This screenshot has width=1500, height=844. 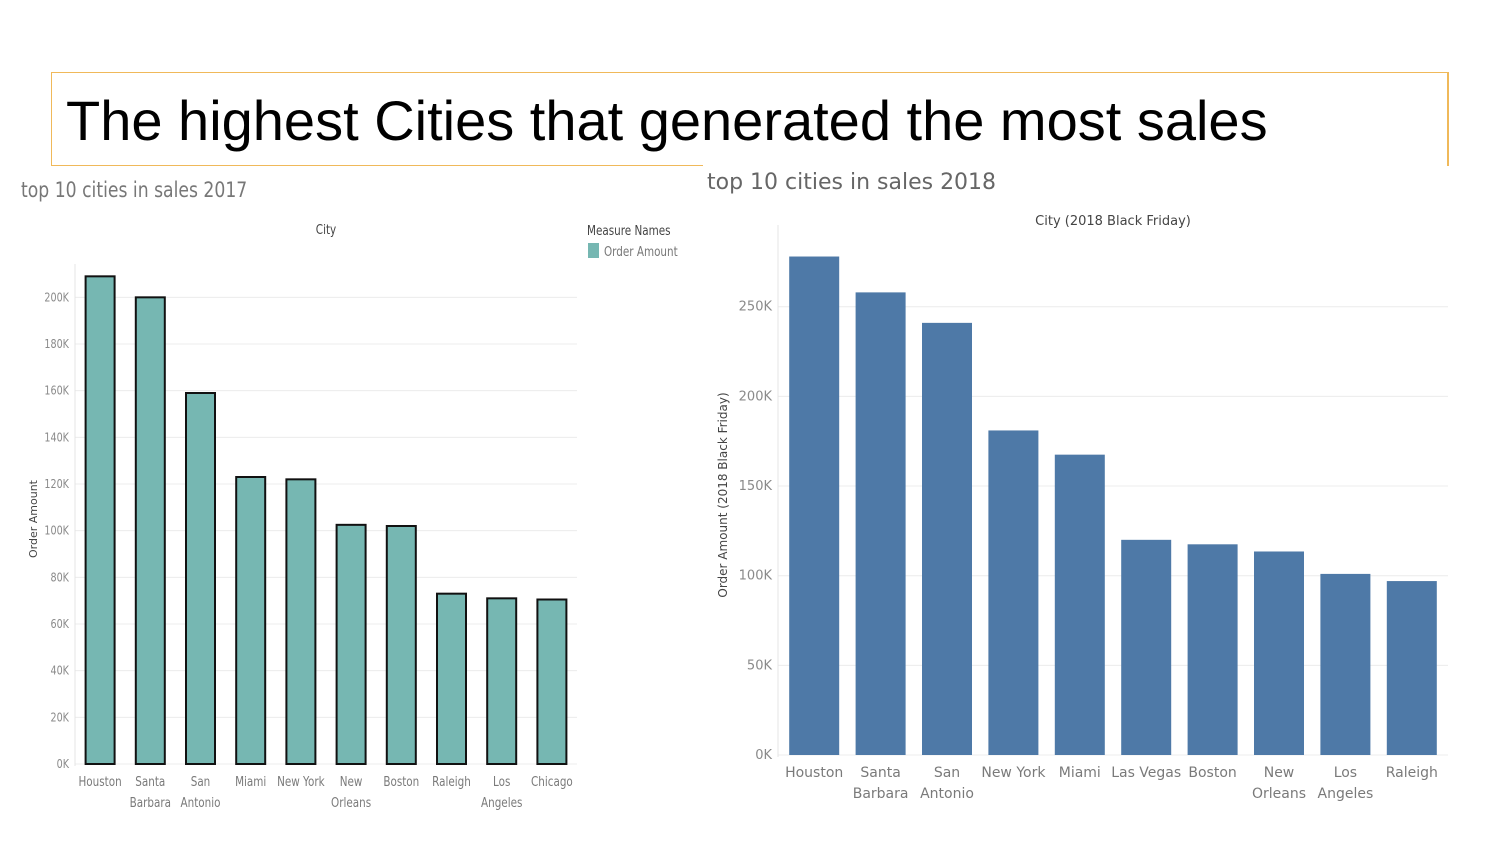 What do you see at coordinates (250, 781) in the screenshot?
I see `chart-2017-category-label: Miami` at bounding box center [250, 781].